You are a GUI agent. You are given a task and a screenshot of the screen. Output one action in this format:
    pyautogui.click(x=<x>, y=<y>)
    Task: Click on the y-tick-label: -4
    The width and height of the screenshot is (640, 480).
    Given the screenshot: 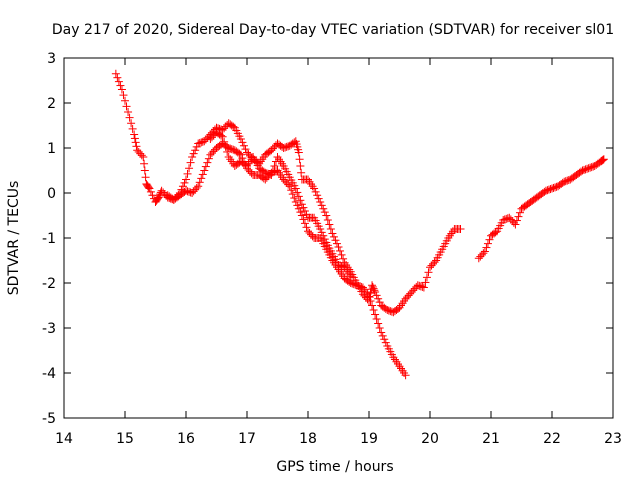 What is the action you would take?
    pyautogui.click(x=49, y=374)
    